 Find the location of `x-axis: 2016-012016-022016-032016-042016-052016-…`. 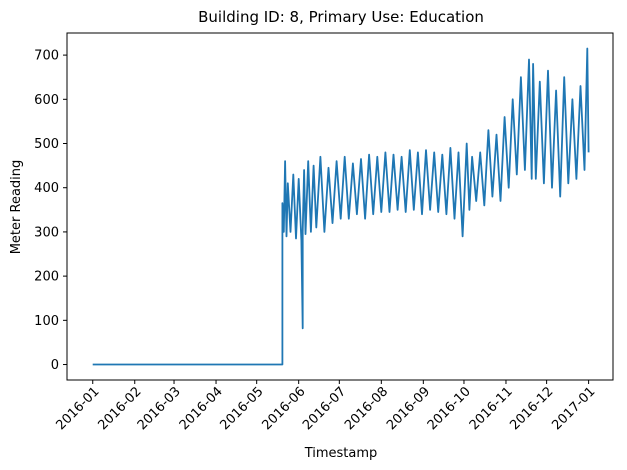

x-axis: 2016-012016-022016-032016-042016-052016-… is located at coordinates (326, 406).